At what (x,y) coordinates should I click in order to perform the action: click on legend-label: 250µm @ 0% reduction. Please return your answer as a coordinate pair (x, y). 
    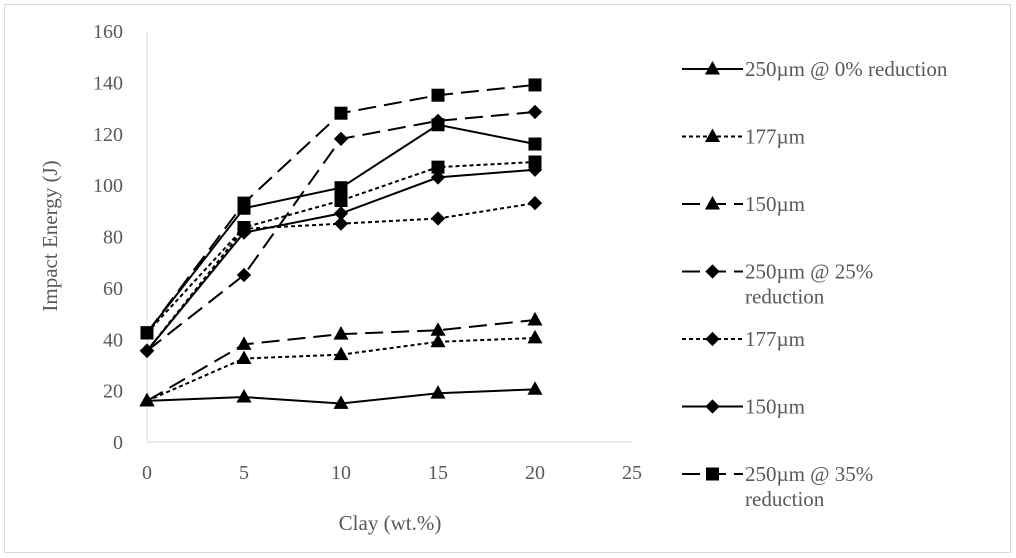
    Looking at the image, I should click on (846, 69).